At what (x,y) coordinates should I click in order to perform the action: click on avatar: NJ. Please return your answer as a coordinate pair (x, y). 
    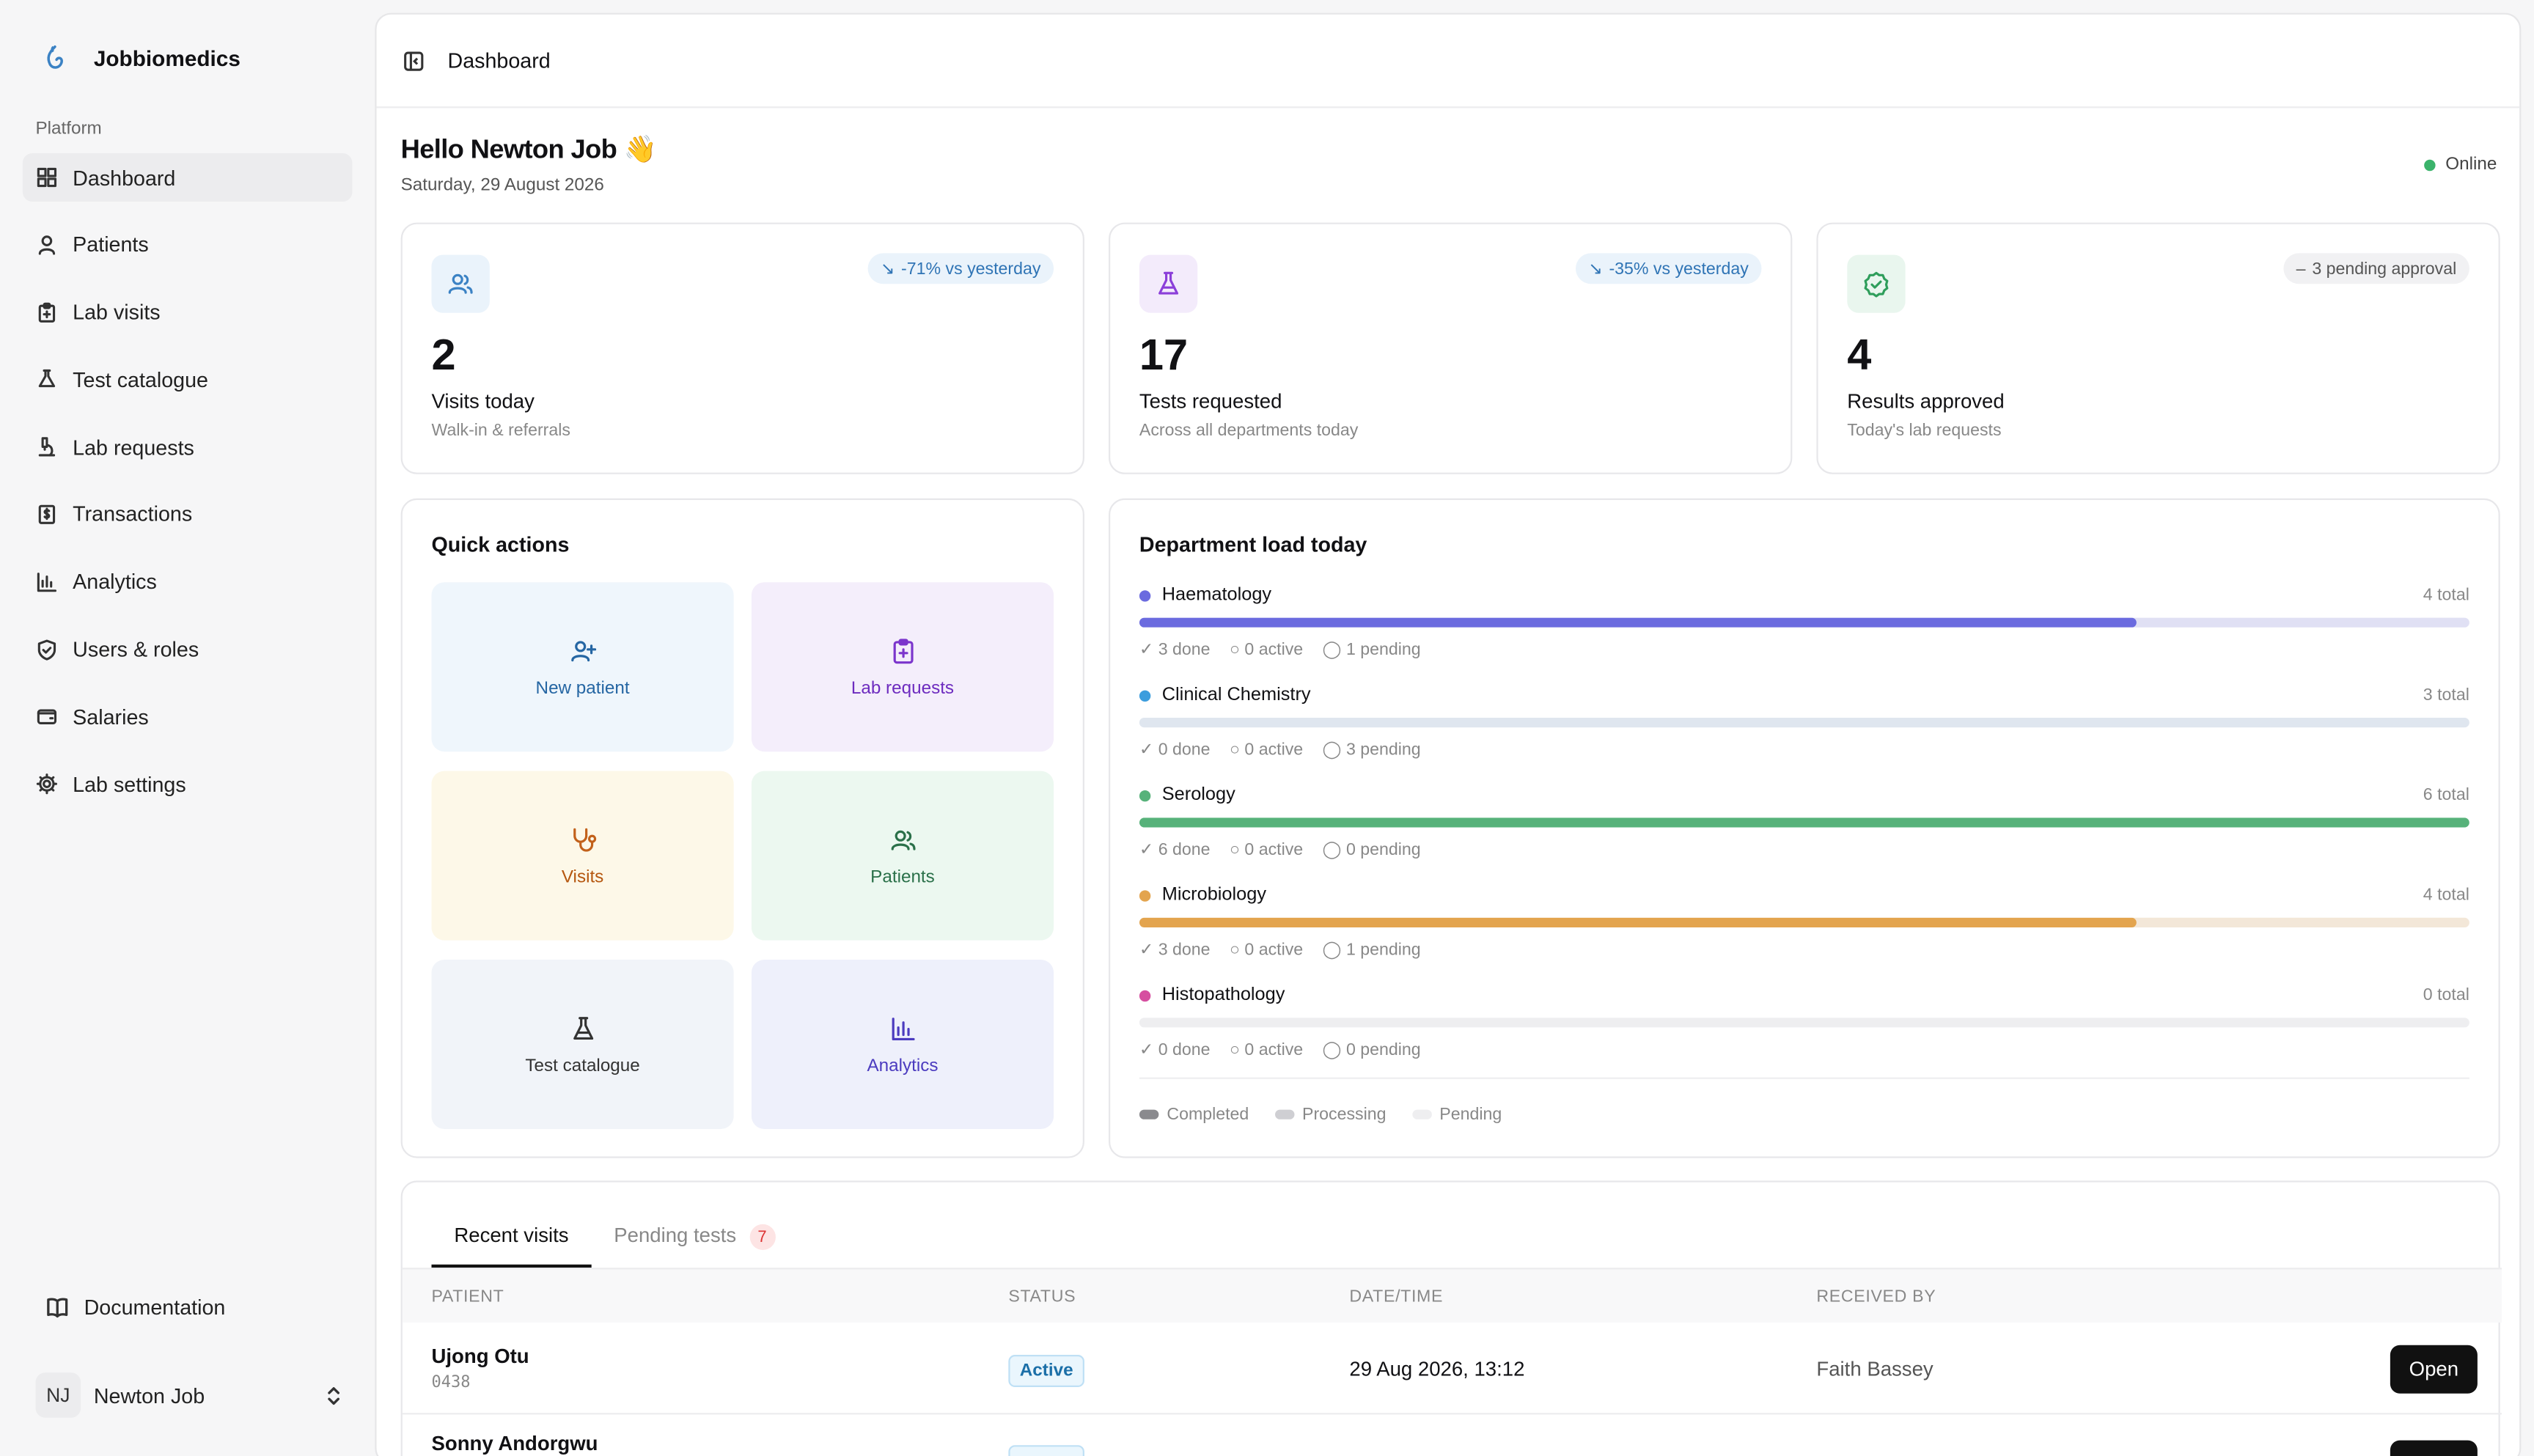
    Looking at the image, I should click on (58, 1395).